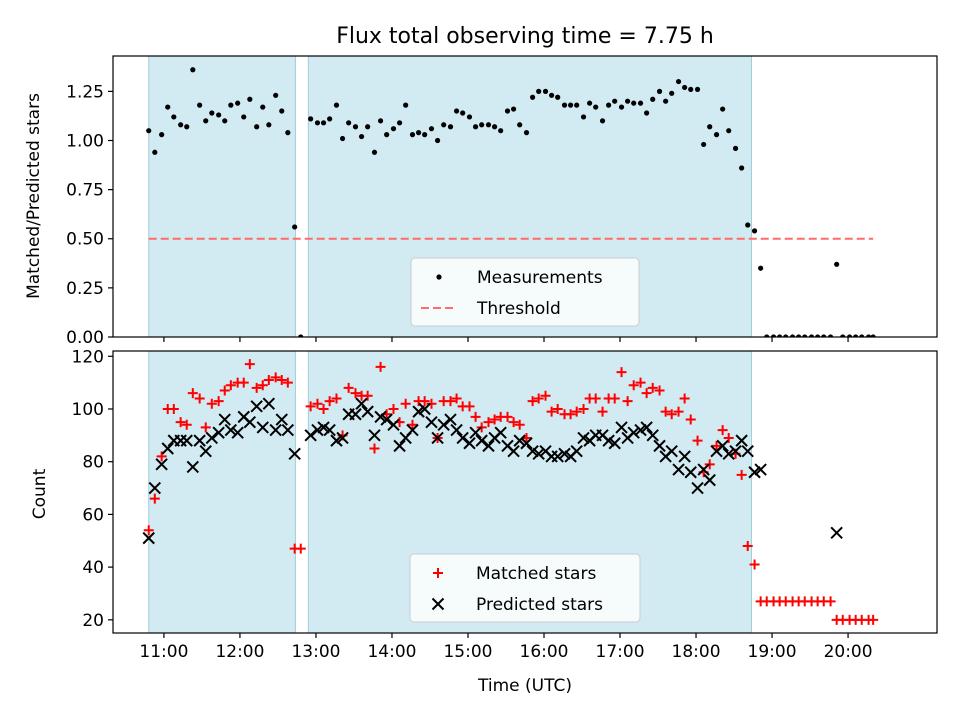 Image resolution: width=960 pixels, height=720 pixels. What do you see at coordinates (525, 292) in the screenshot?
I see `top-legend: Measurements Threshold` at bounding box center [525, 292].